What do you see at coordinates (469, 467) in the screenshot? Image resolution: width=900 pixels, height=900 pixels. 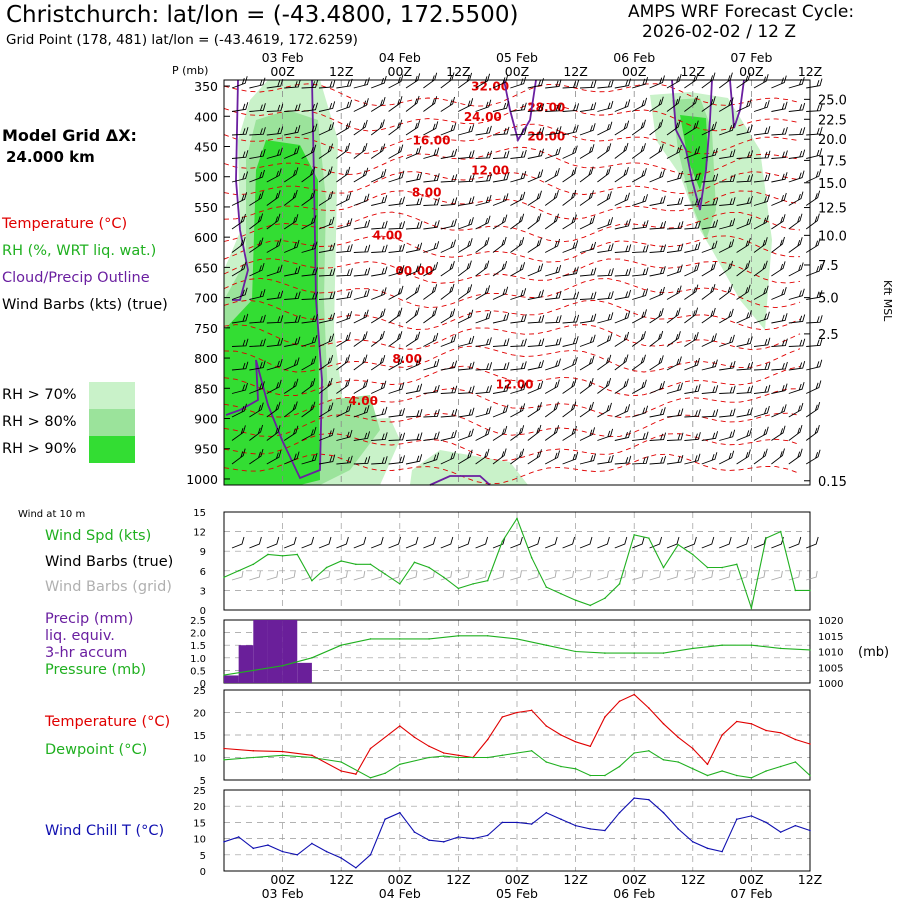 I see `rh70-area` at bounding box center [469, 467].